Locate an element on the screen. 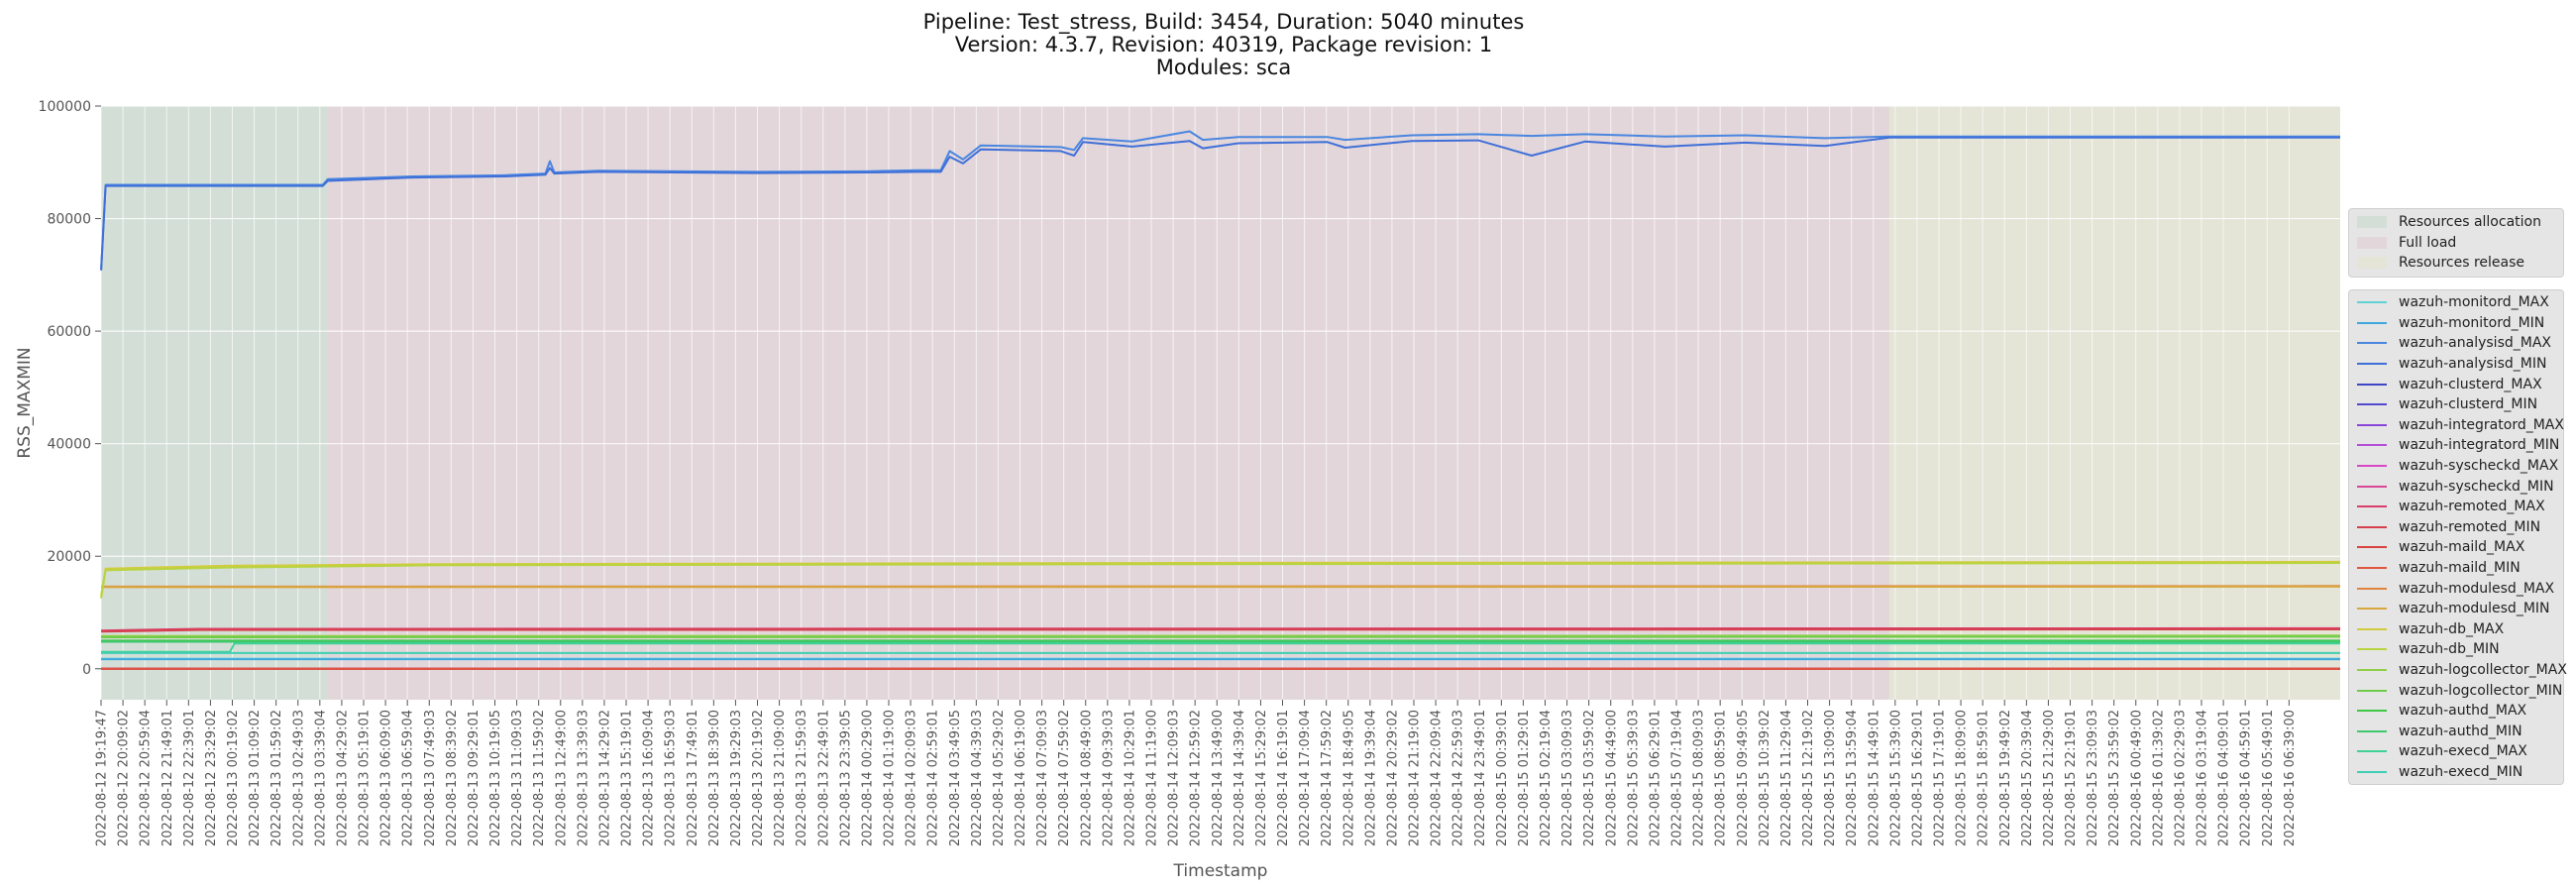 The width and height of the screenshot is (2576, 892). x-tick-label: 2022-08-14 07:09:03 is located at coordinates (1042, 778).